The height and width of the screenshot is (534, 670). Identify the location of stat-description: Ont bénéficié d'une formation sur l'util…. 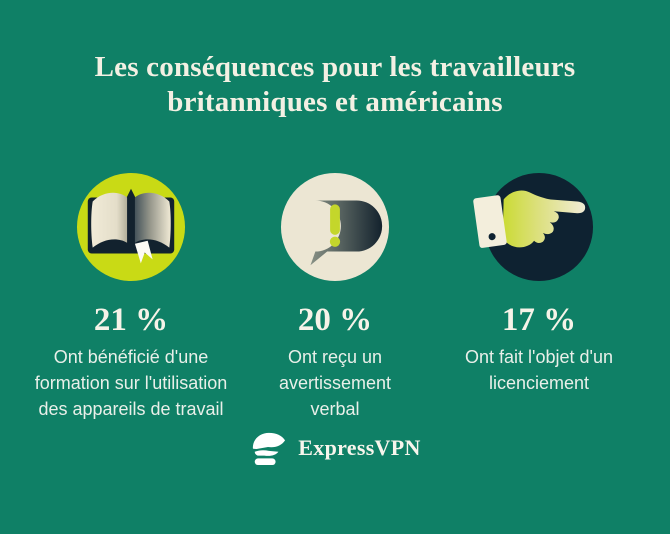
(131, 383).